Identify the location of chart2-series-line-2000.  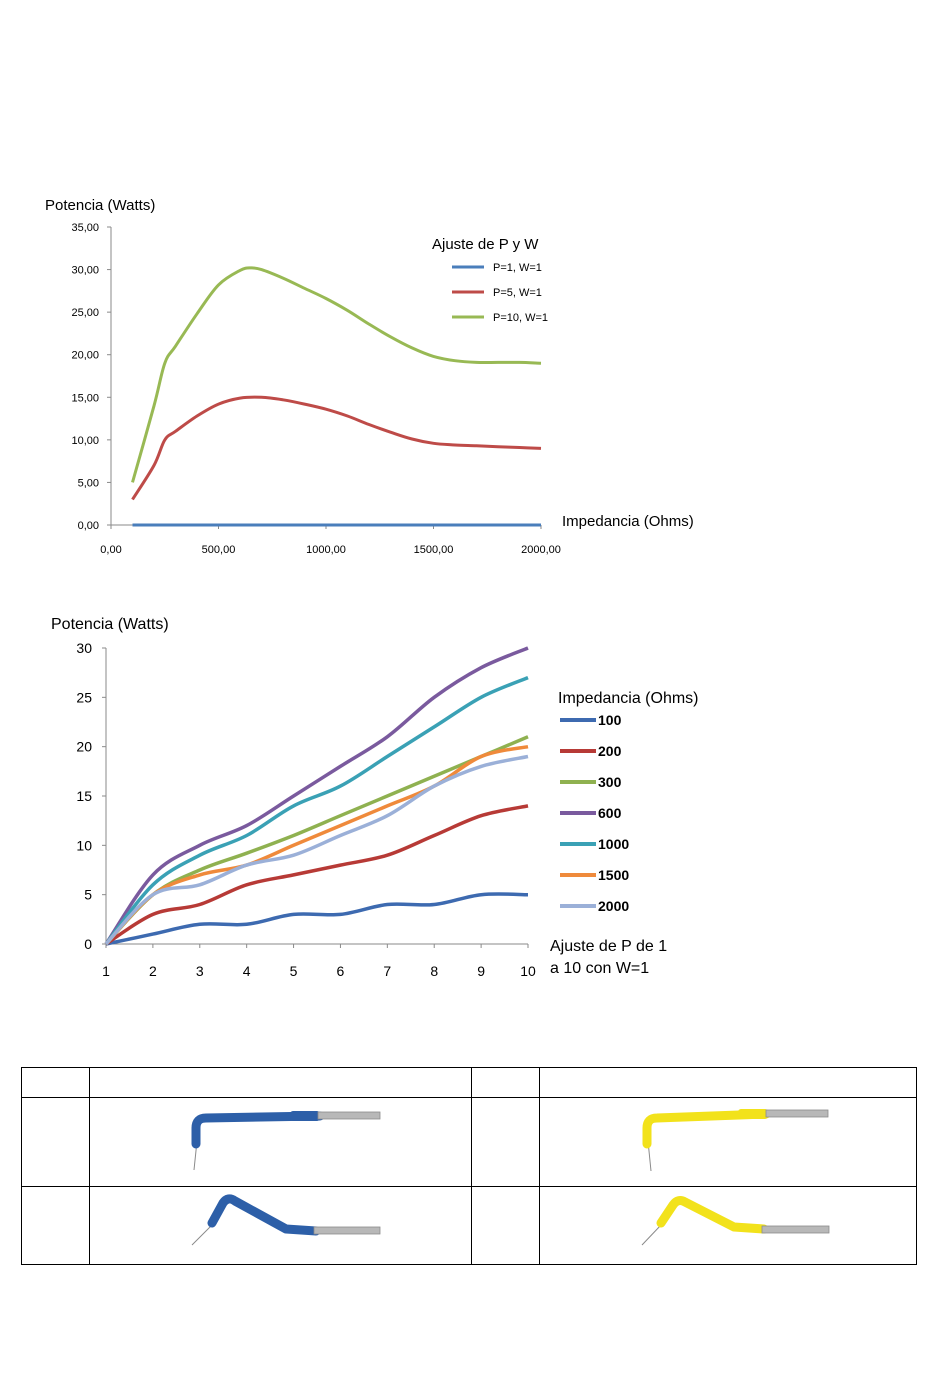
(316, 850).